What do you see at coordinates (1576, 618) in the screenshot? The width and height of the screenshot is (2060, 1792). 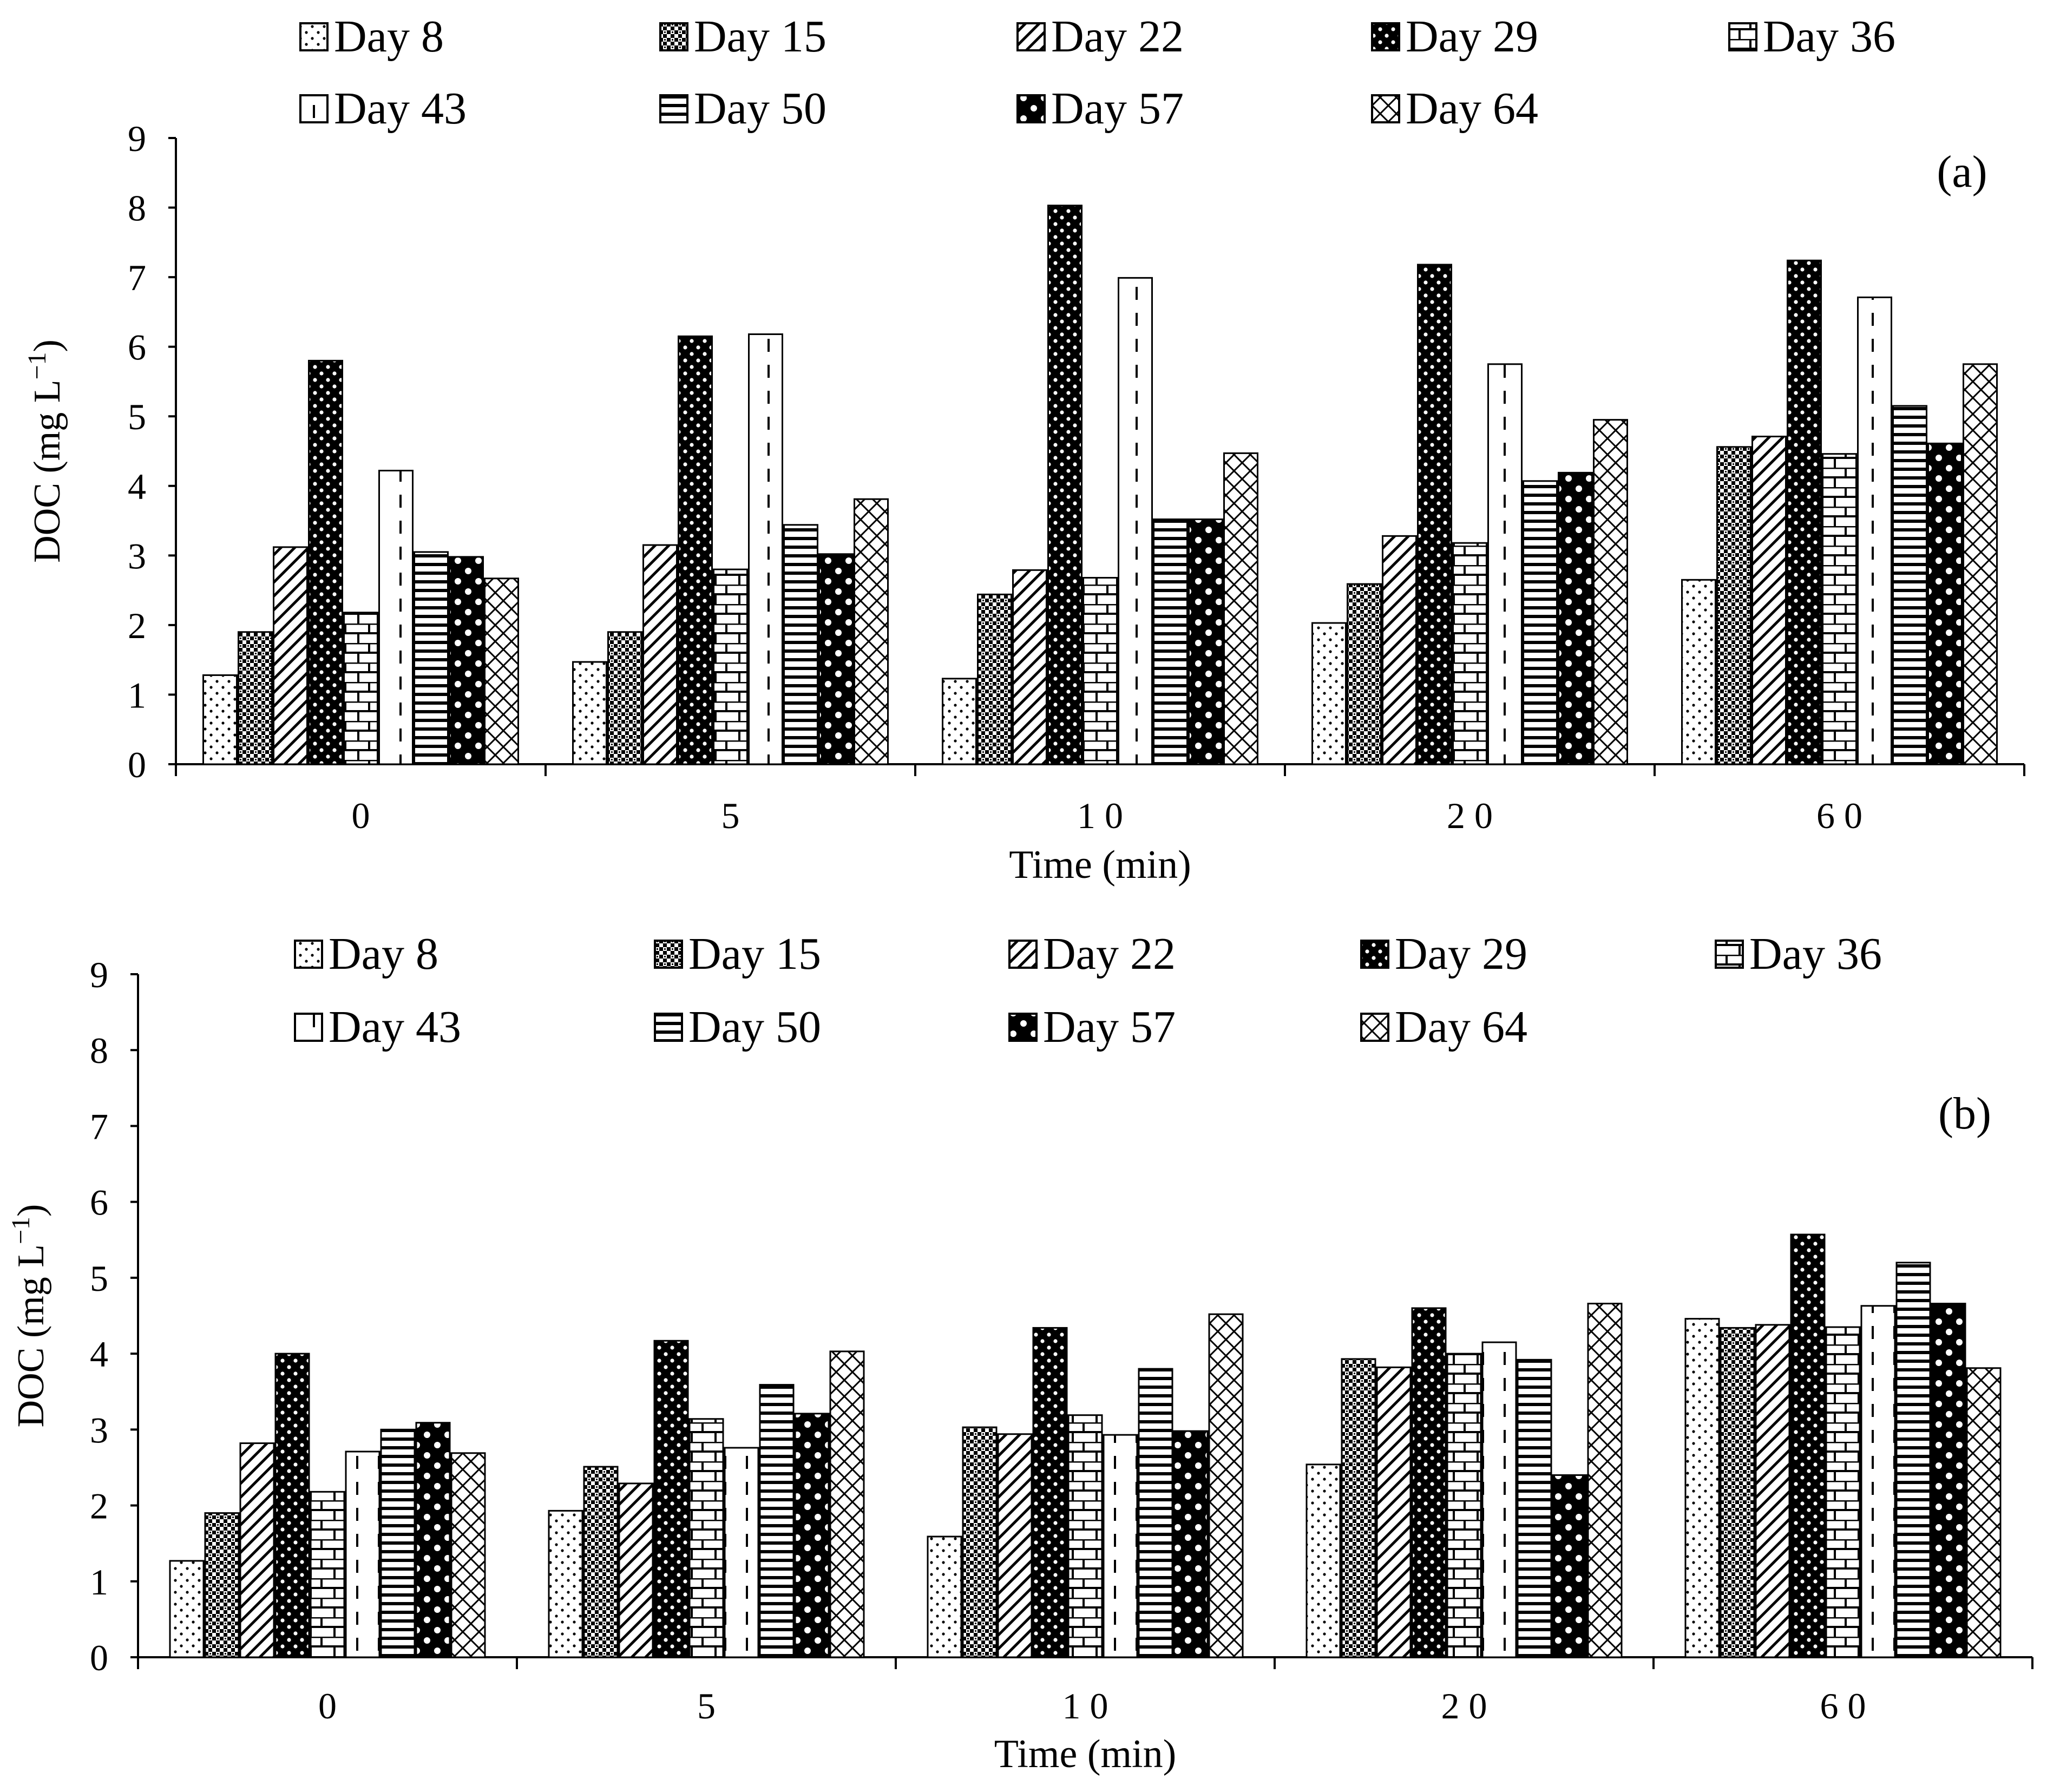 I see `bar-a-day57-t20` at bounding box center [1576, 618].